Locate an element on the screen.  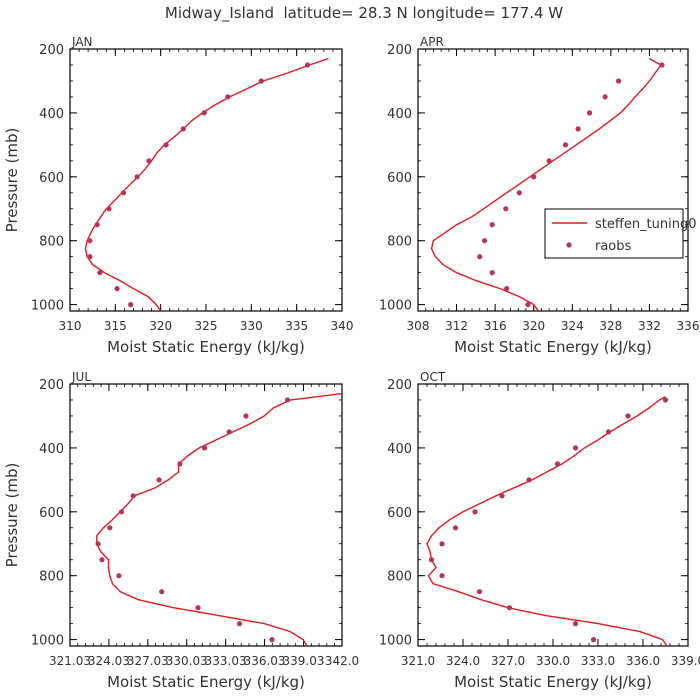
x-tick-label: 327.0 is located at coordinates (508, 661).